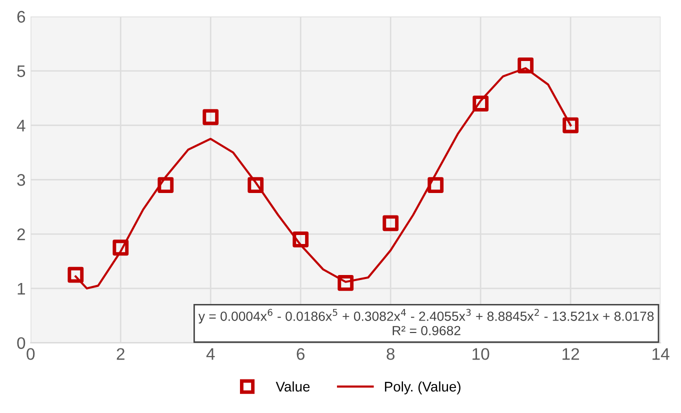 This screenshot has height=413, width=681. I want to click on y-tick-label: 5, so click(21, 71).